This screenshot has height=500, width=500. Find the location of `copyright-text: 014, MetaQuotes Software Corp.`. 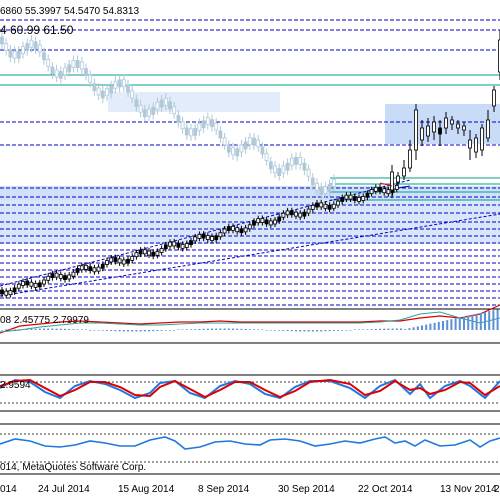

copyright-text: 014, MetaQuotes Software Corp. is located at coordinates (73, 467).